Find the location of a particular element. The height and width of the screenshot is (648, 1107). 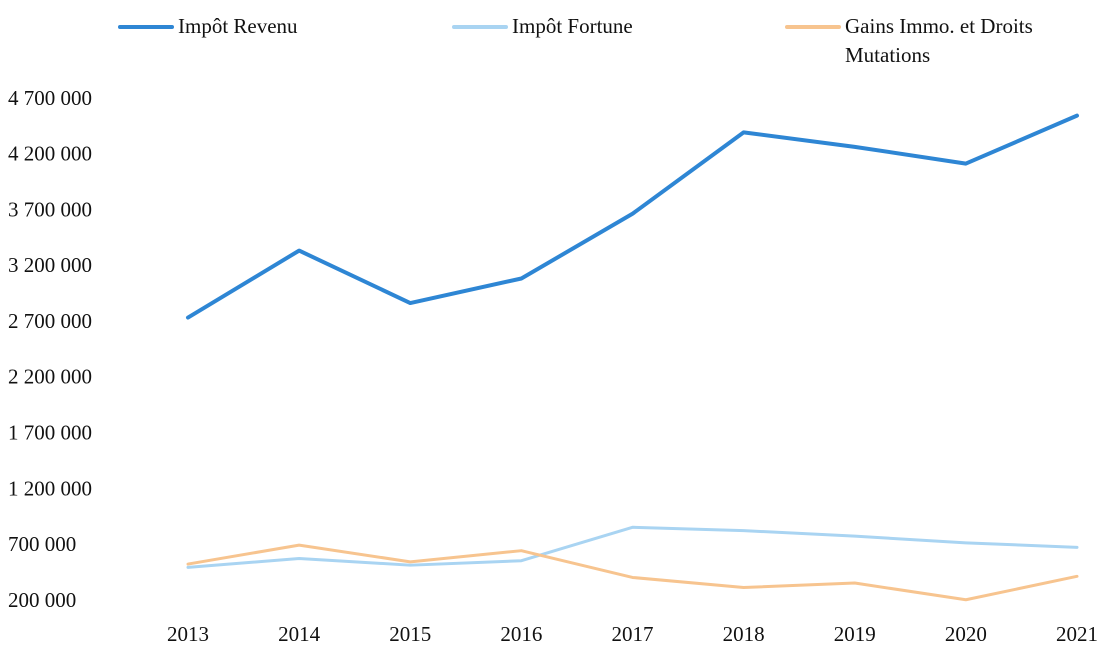

y-tick-label: 4 700 000 is located at coordinates (50, 98).